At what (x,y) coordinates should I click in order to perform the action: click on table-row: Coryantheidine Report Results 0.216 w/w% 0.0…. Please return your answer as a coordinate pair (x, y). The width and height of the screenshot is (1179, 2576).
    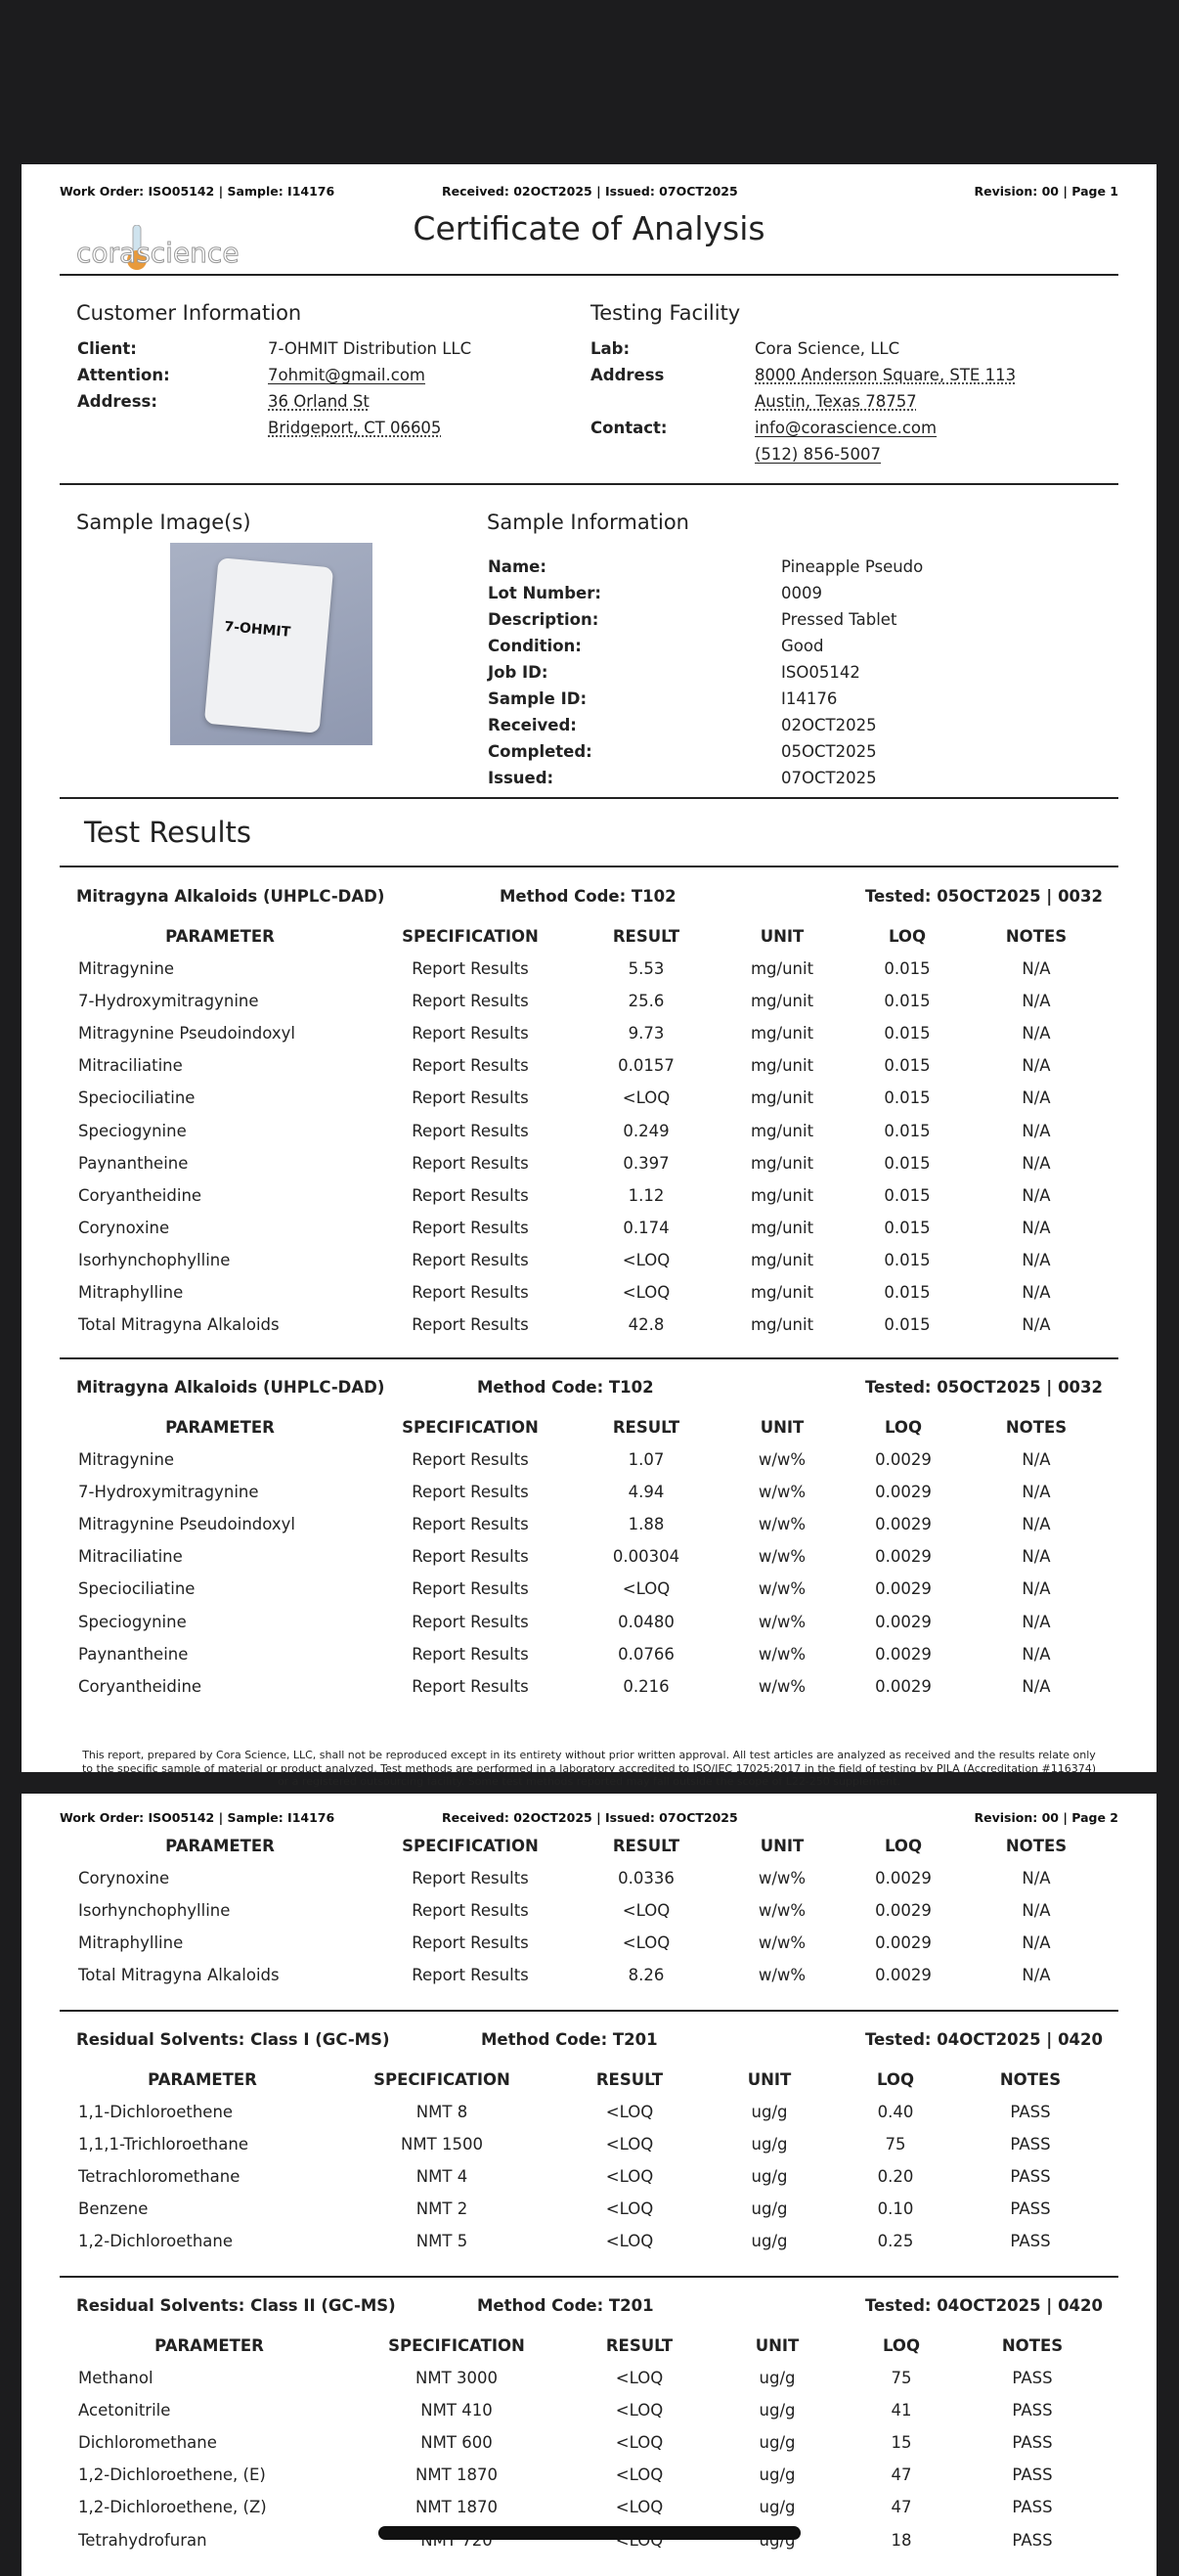
    Looking at the image, I should click on (589, 1692).